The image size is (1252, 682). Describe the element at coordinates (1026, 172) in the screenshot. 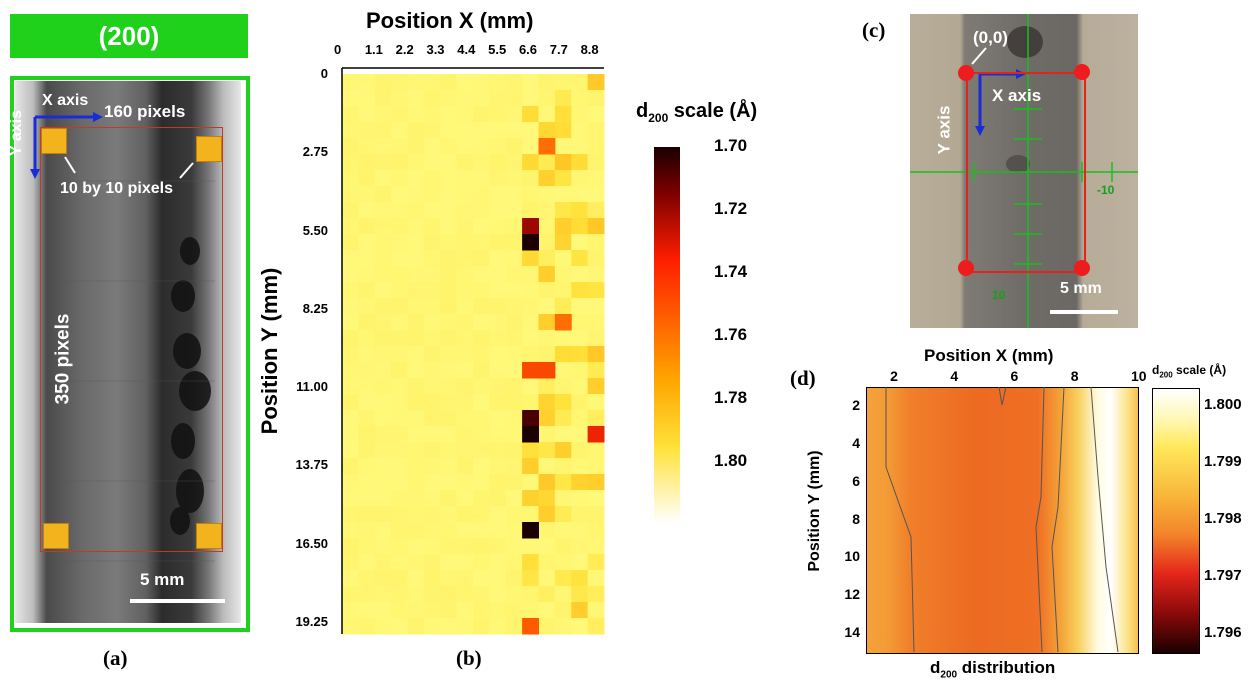

I see `specimen-roi-rectangle` at that location.